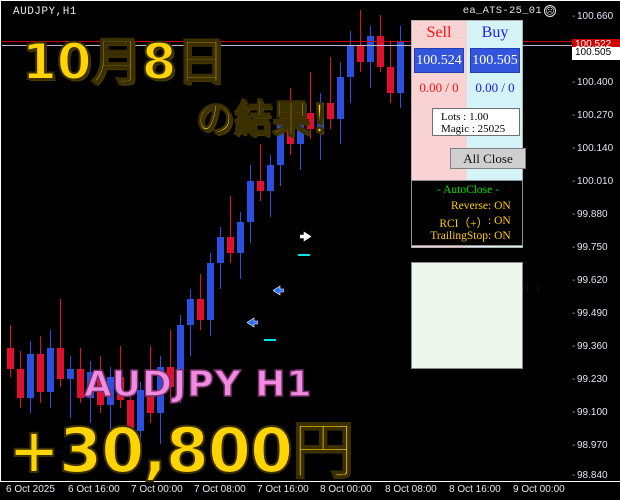 The height and width of the screenshot is (500, 620). I want to click on time-tick: 9 Oct 00:00, so click(539, 489).